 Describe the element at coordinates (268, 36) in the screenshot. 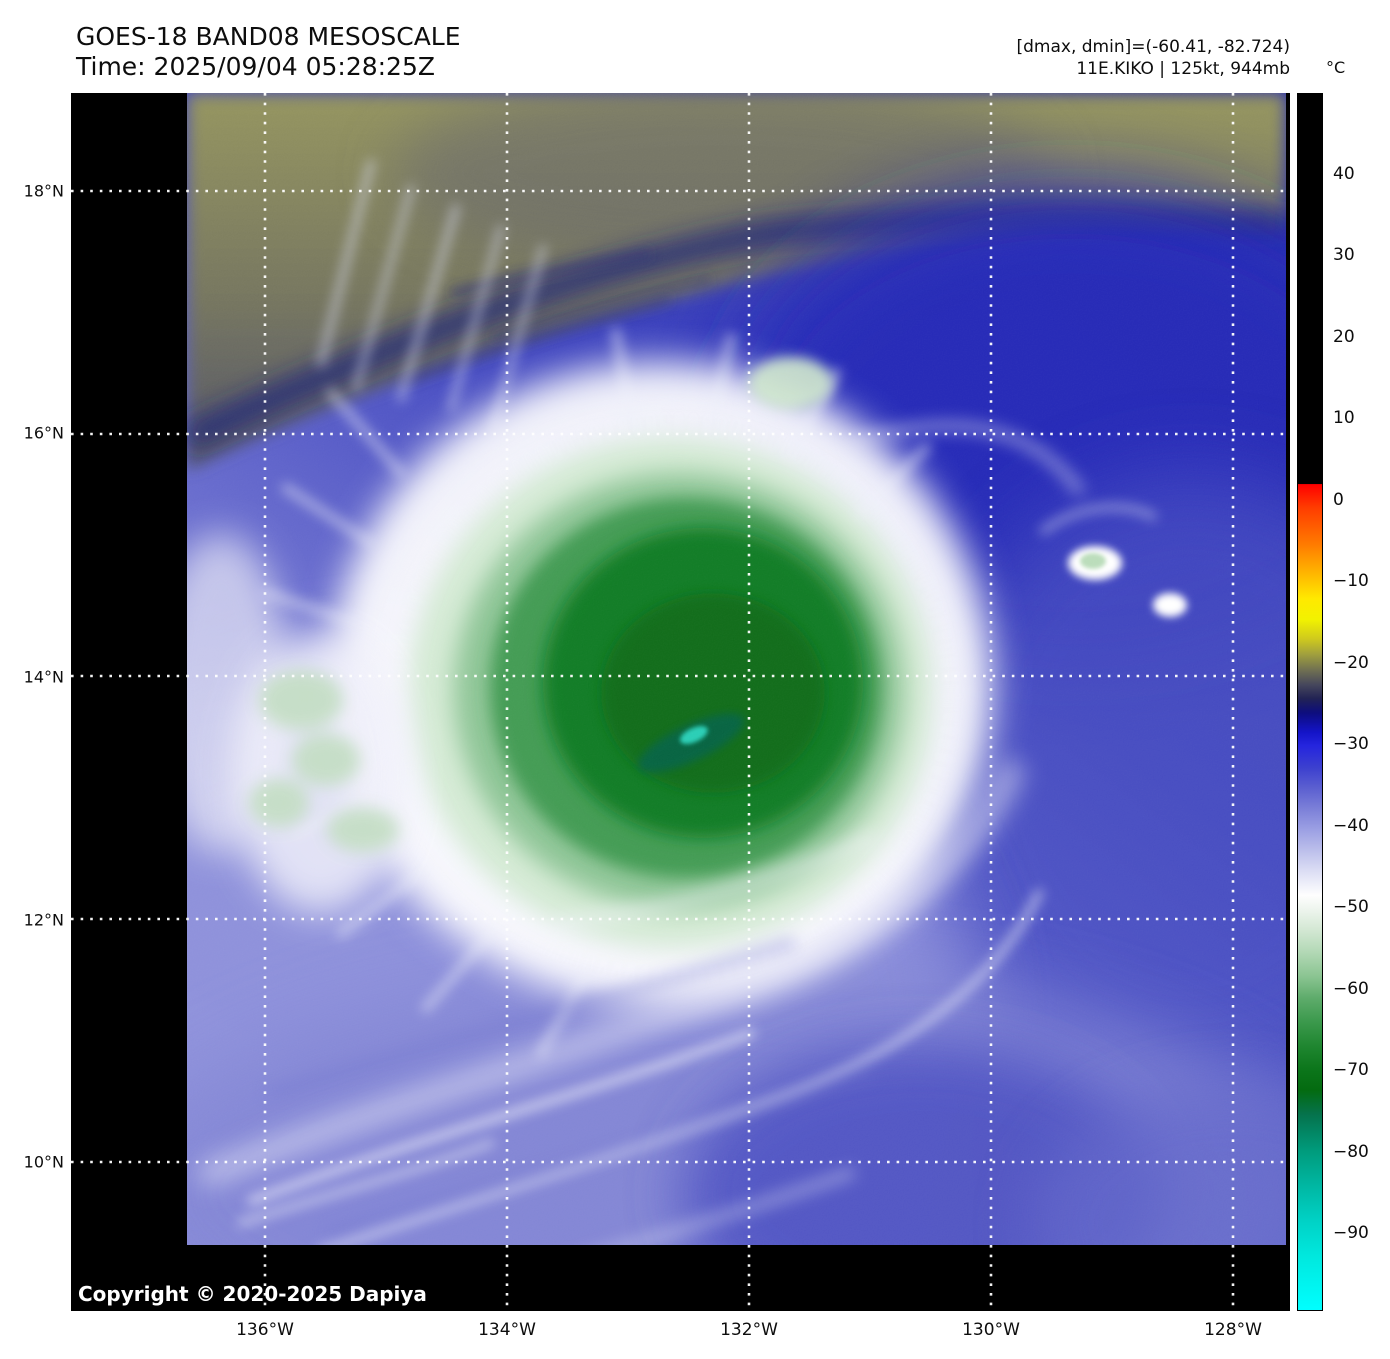

I see `plot-title: GOES-18 BAND08 MESOSCALE` at that location.